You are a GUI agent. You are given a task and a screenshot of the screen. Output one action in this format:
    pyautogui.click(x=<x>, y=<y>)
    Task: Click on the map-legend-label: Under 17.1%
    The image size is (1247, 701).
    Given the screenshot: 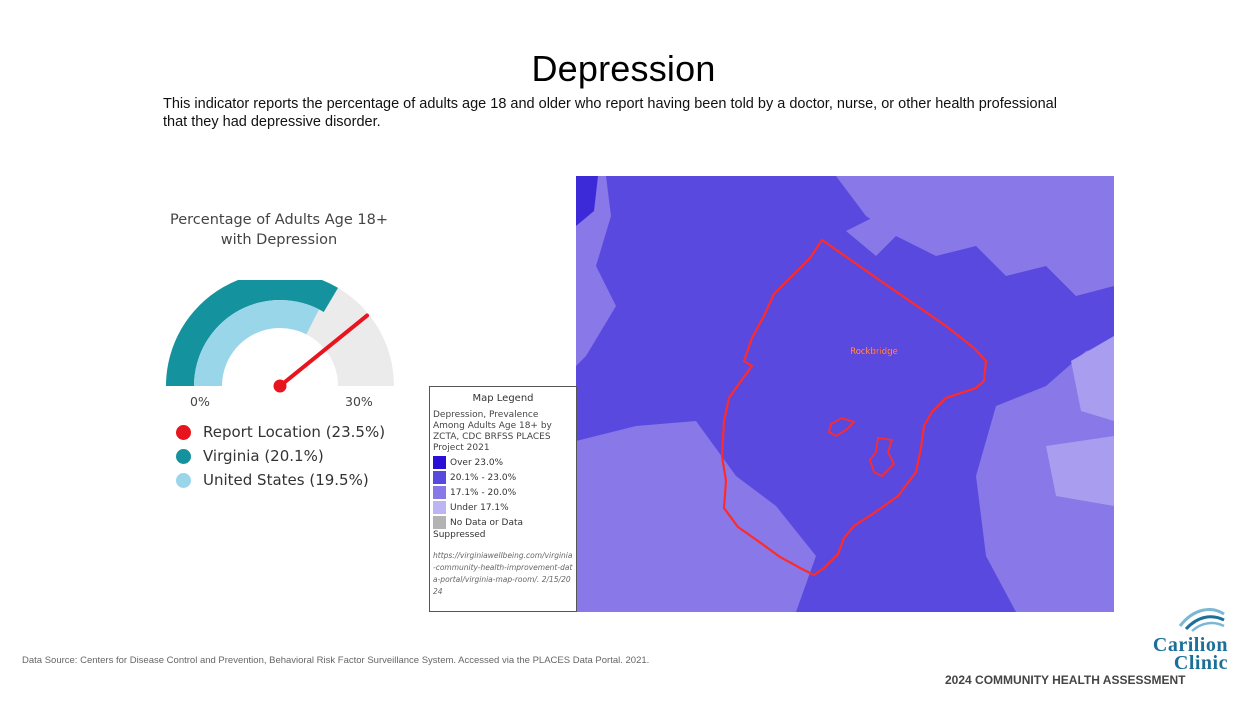 What is the action you would take?
    pyautogui.click(x=479, y=507)
    